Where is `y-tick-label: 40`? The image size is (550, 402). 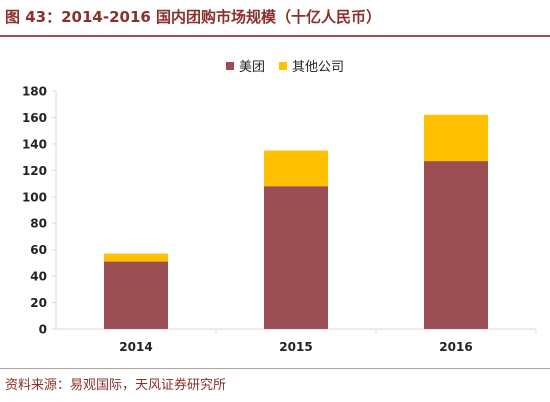 y-tick-label: 40 is located at coordinates (38, 277).